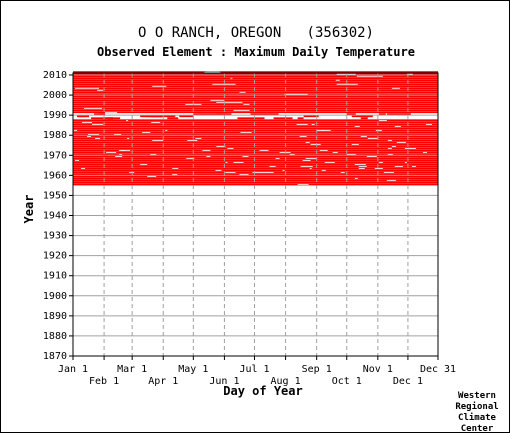  What do you see at coordinates (254, 369) in the screenshot?
I see `x-tick-label: Jul 1` at bounding box center [254, 369].